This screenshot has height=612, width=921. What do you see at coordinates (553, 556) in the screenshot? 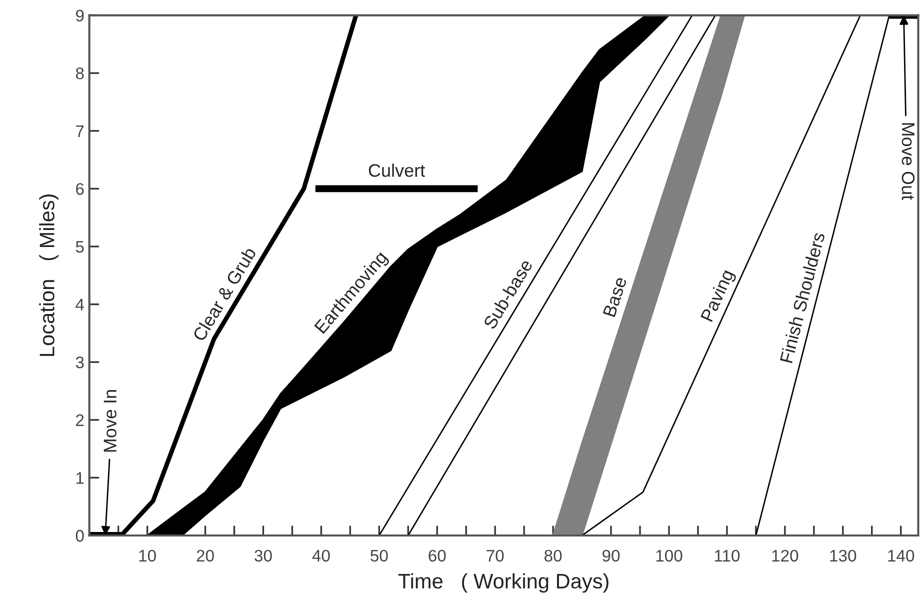
I see `x-tick-label: 80` at bounding box center [553, 556].